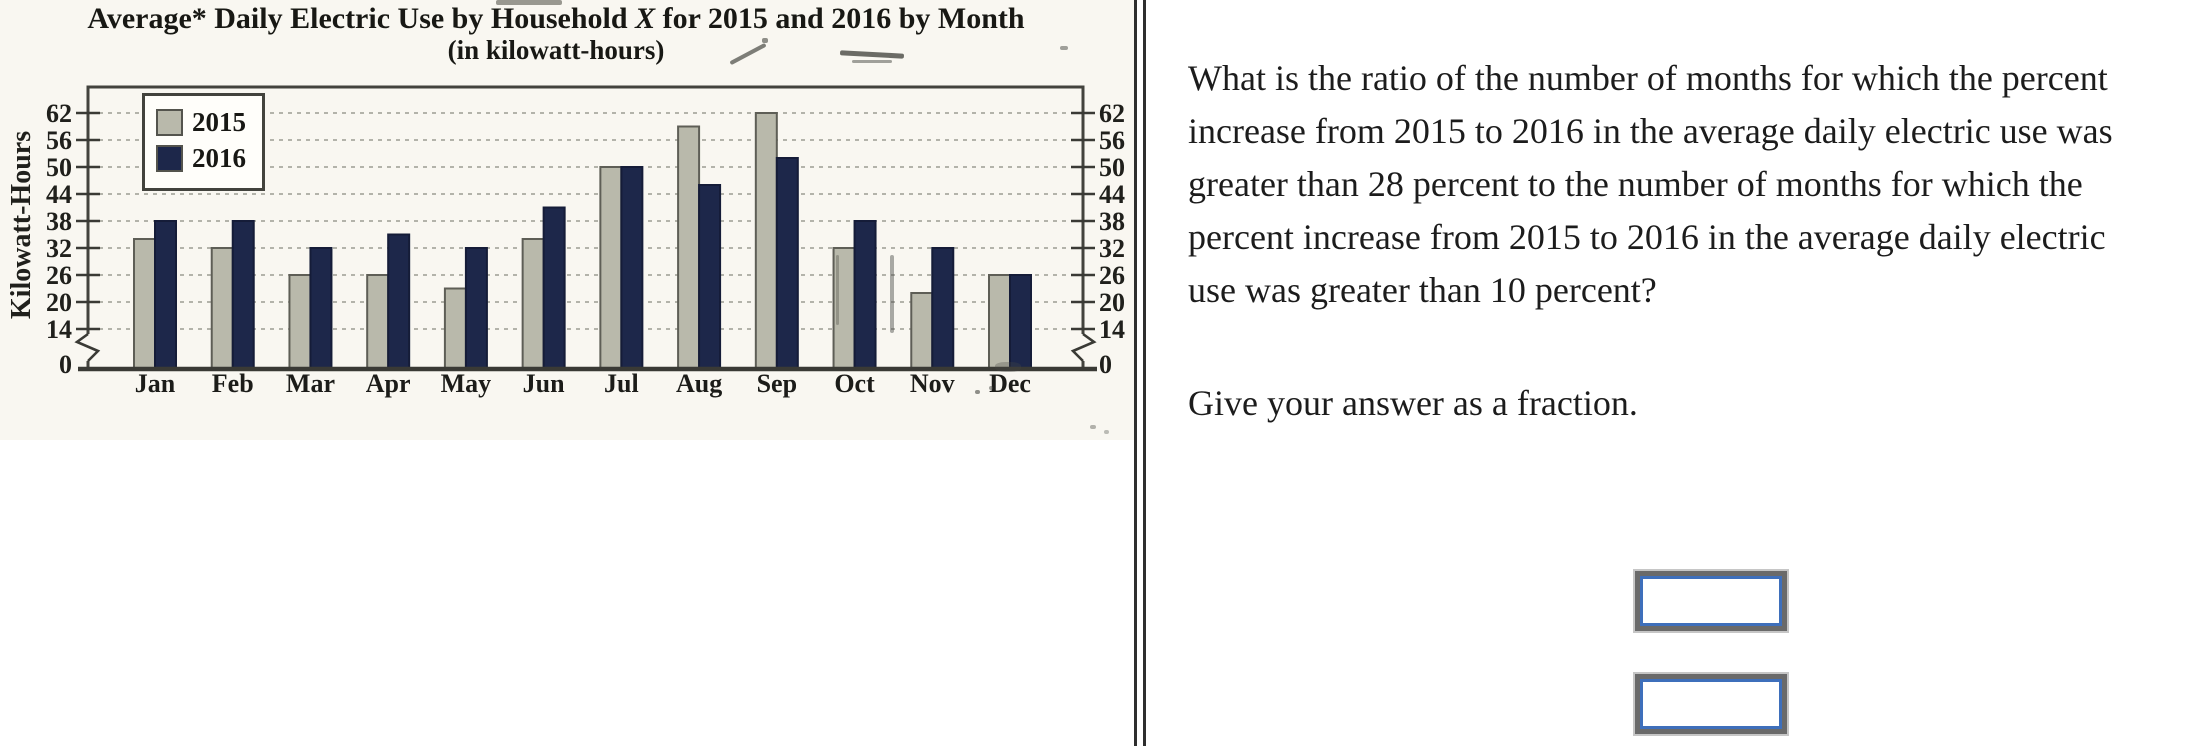 The height and width of the screenshot is (746, 2205). I want to click on fraction-denominator-box, so click(1711, 704).